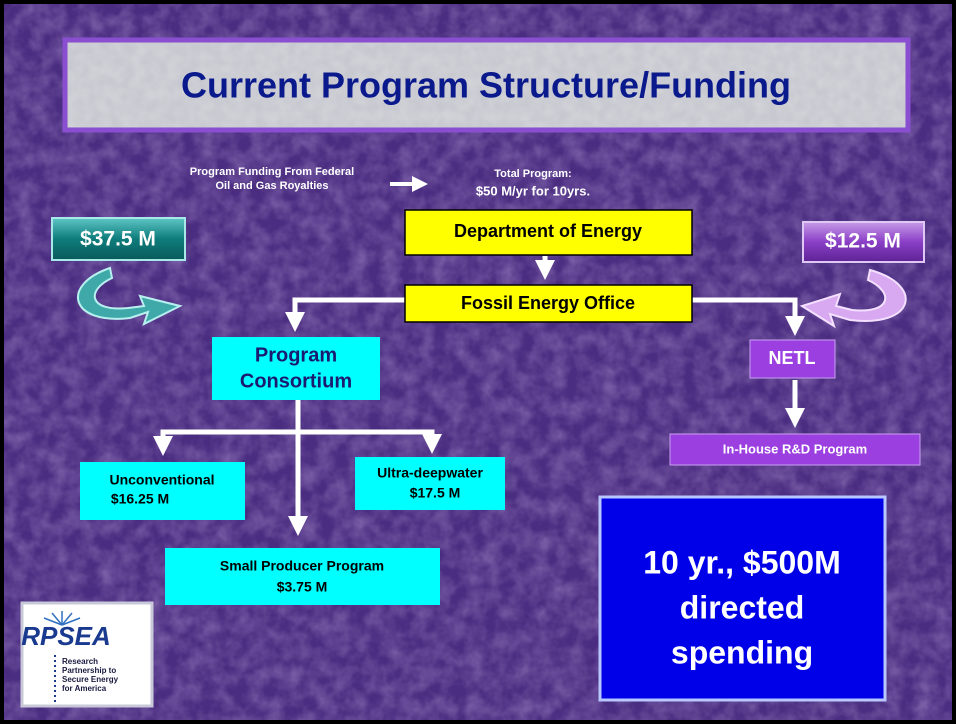 This screenshot has height=724, width=956. Describe the element at coordinates (84, 688) in the screenshot. I see `logo-tagline-line: for America` at that location.